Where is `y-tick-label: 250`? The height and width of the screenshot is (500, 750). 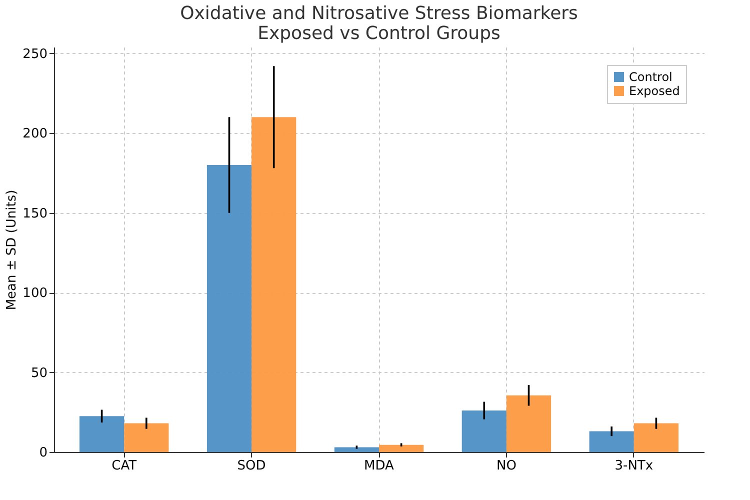
y-tick-label: 250 is located at coordinates (35, 54).